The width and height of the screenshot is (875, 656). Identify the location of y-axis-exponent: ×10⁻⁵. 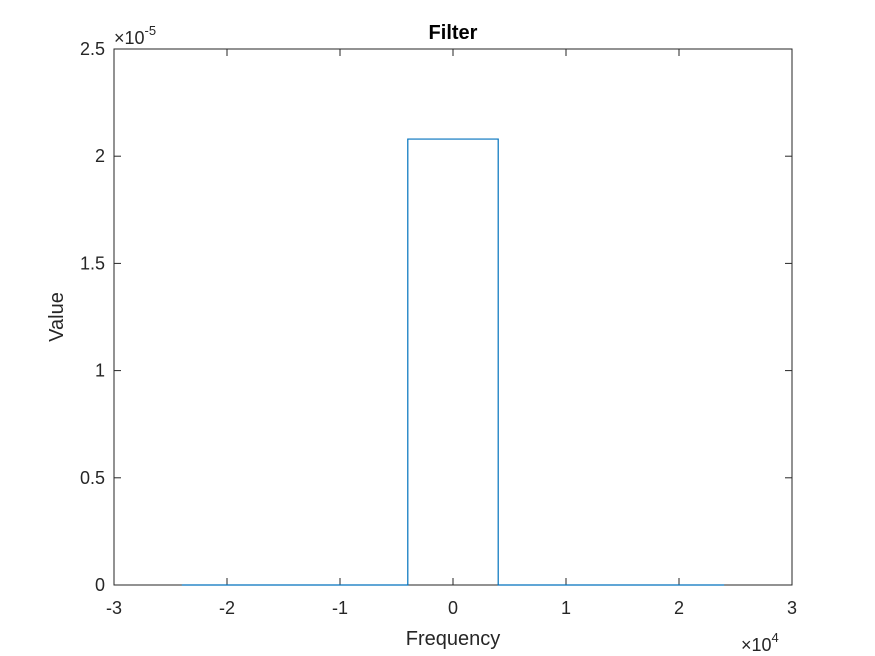
(135, 35).